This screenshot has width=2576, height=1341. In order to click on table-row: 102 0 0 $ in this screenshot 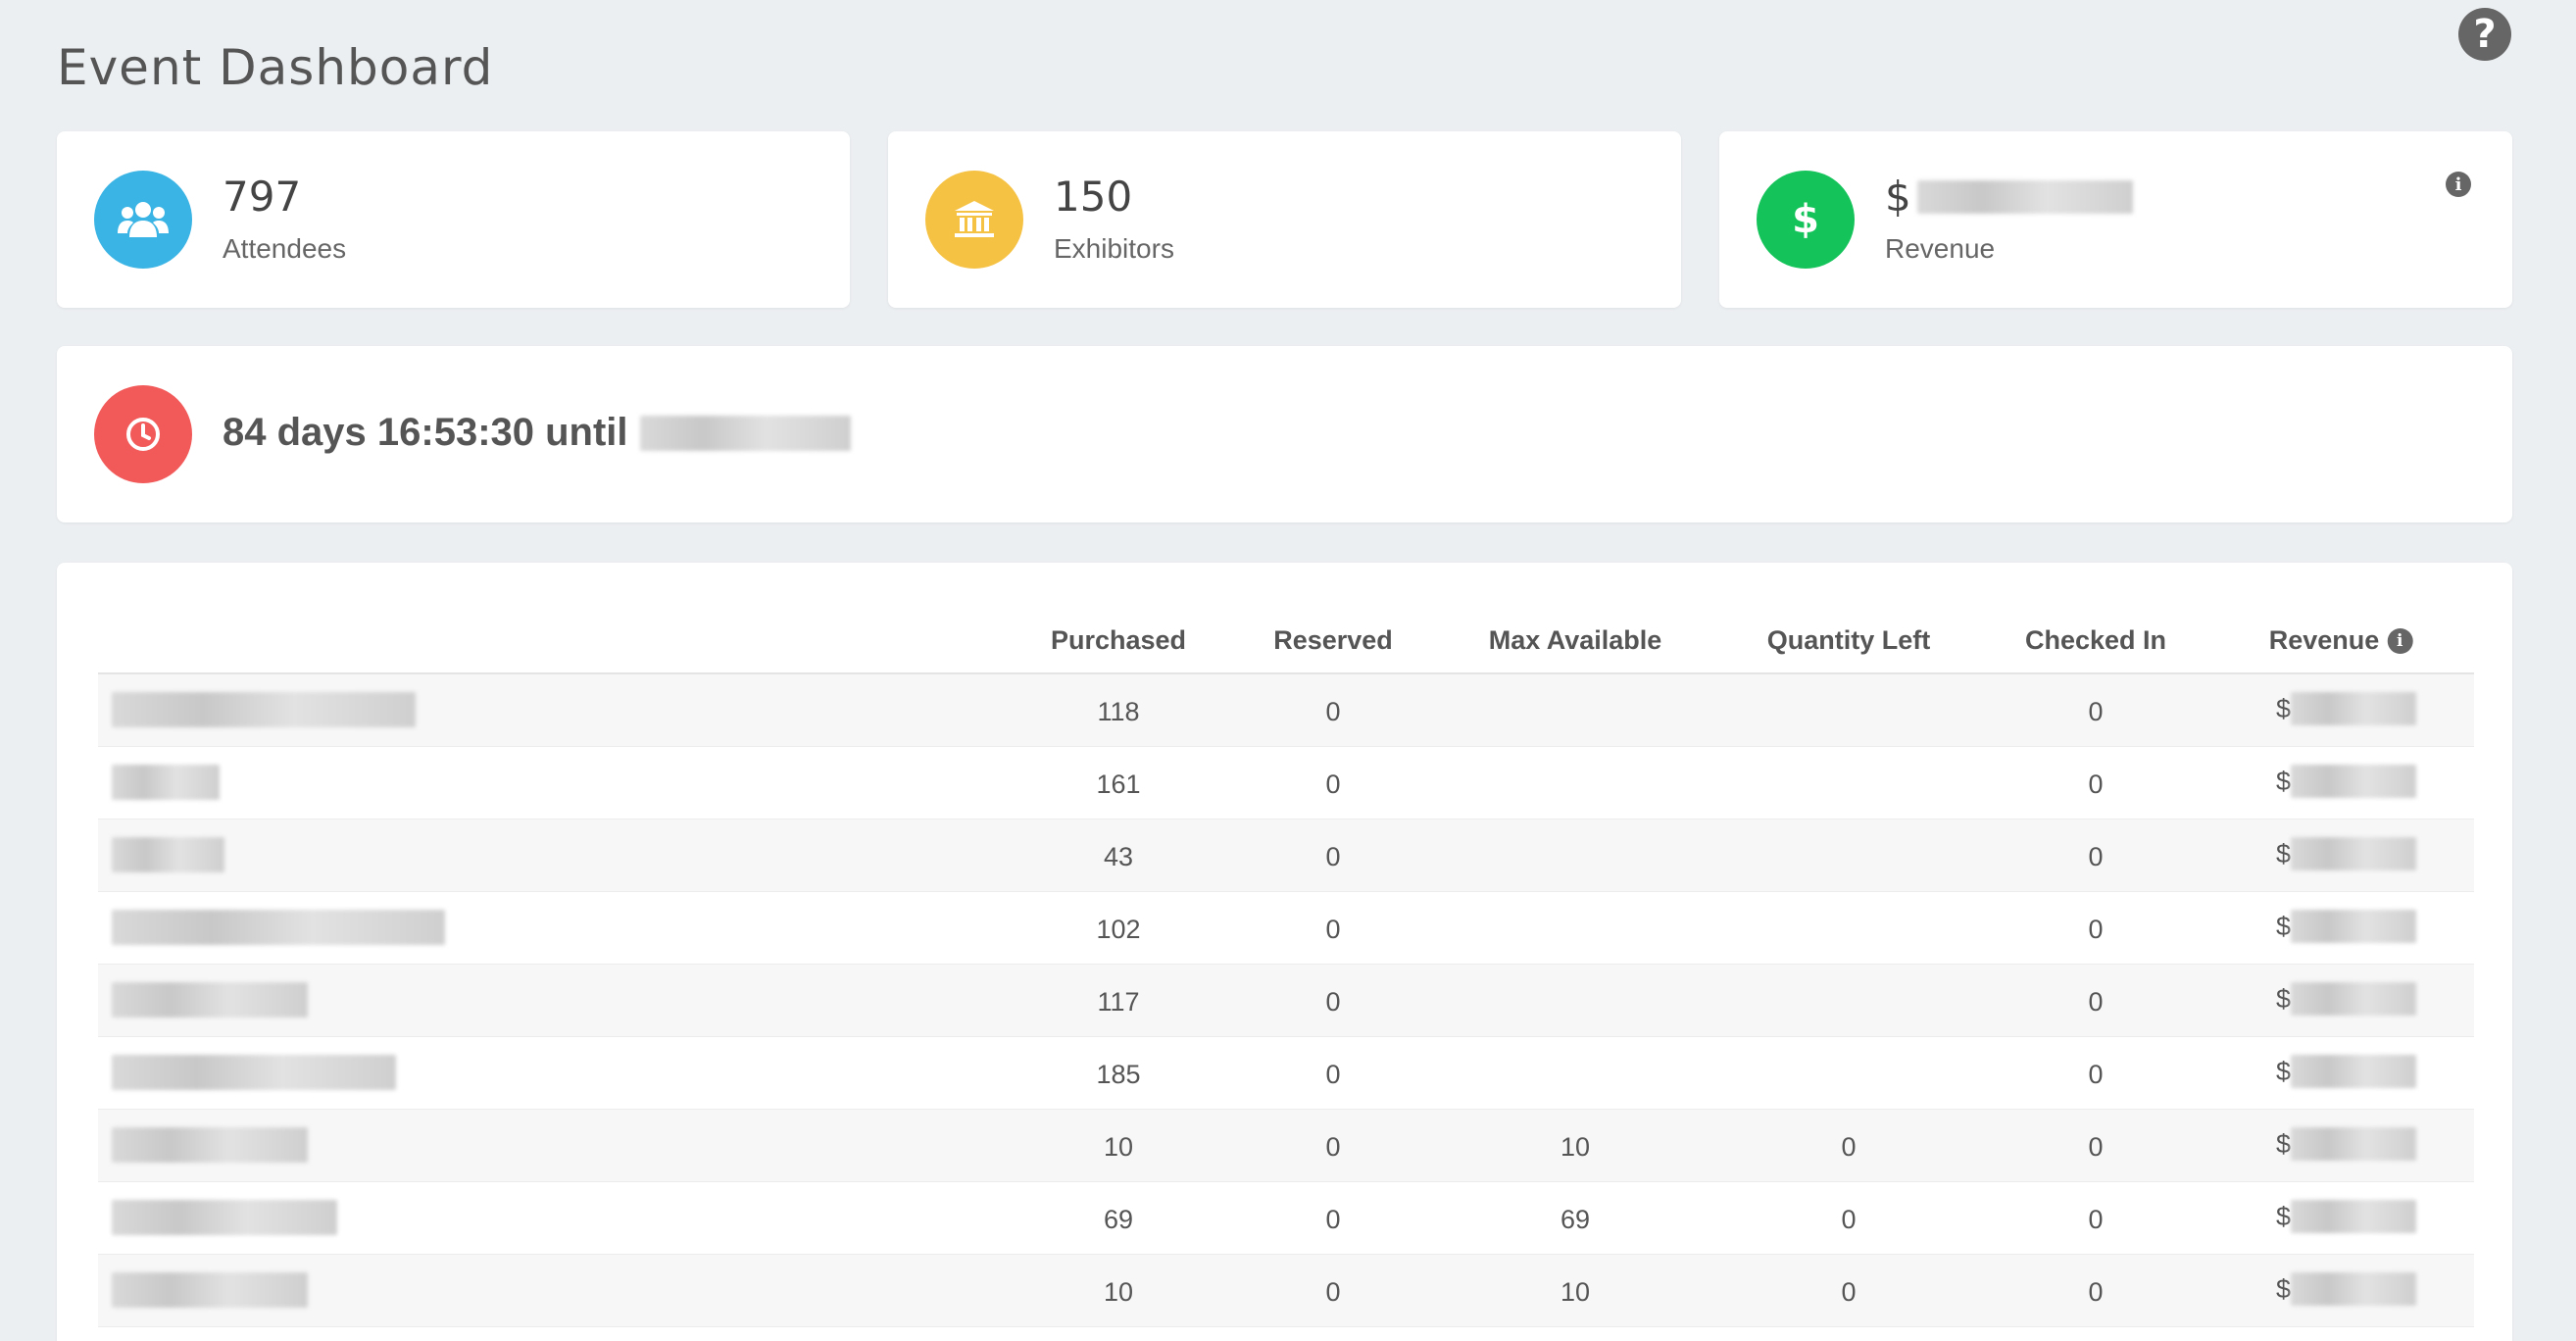, I will do `click(1286, 929)`.